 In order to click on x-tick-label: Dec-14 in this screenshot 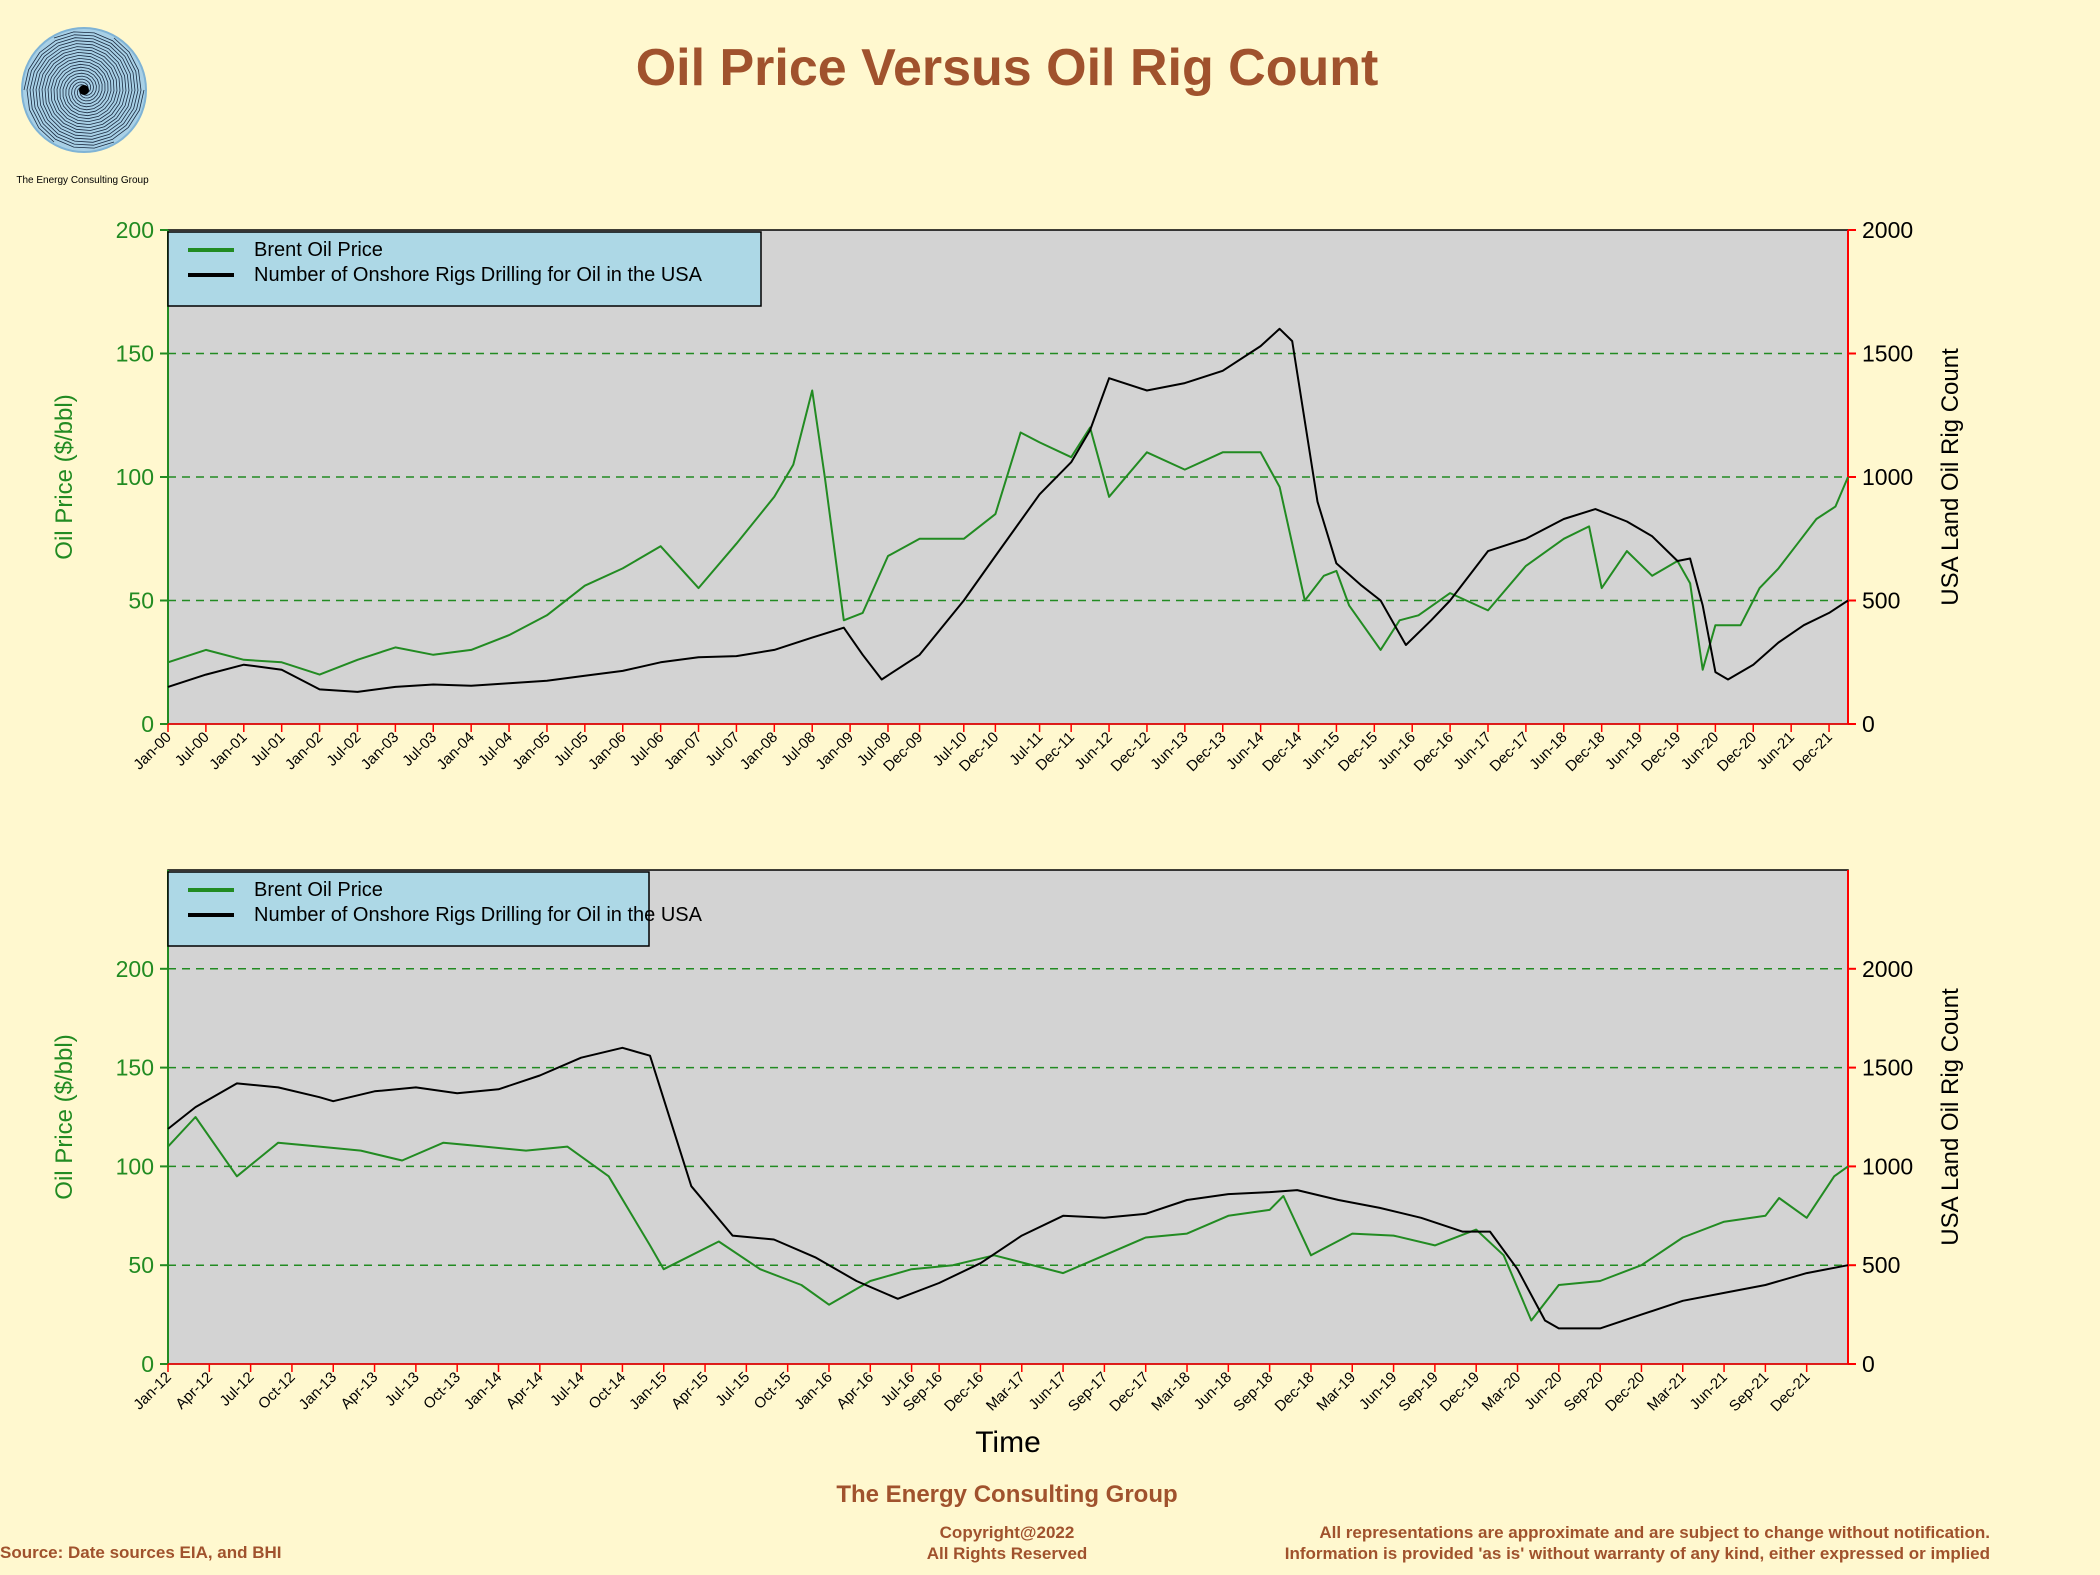, I will do `click(1282, 752)`.